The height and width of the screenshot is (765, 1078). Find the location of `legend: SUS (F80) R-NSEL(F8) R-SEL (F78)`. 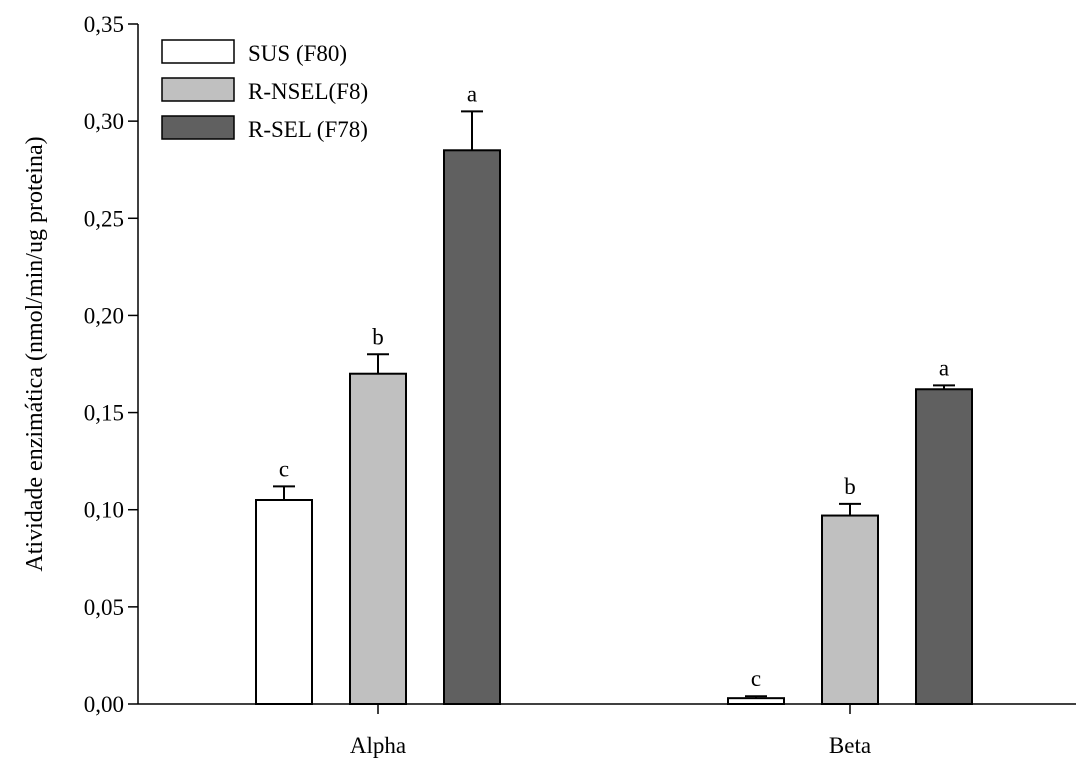

legend: SUS (F80) R-NSEL(F8) R-SEL (F78) is located at coordinates (264, 90).